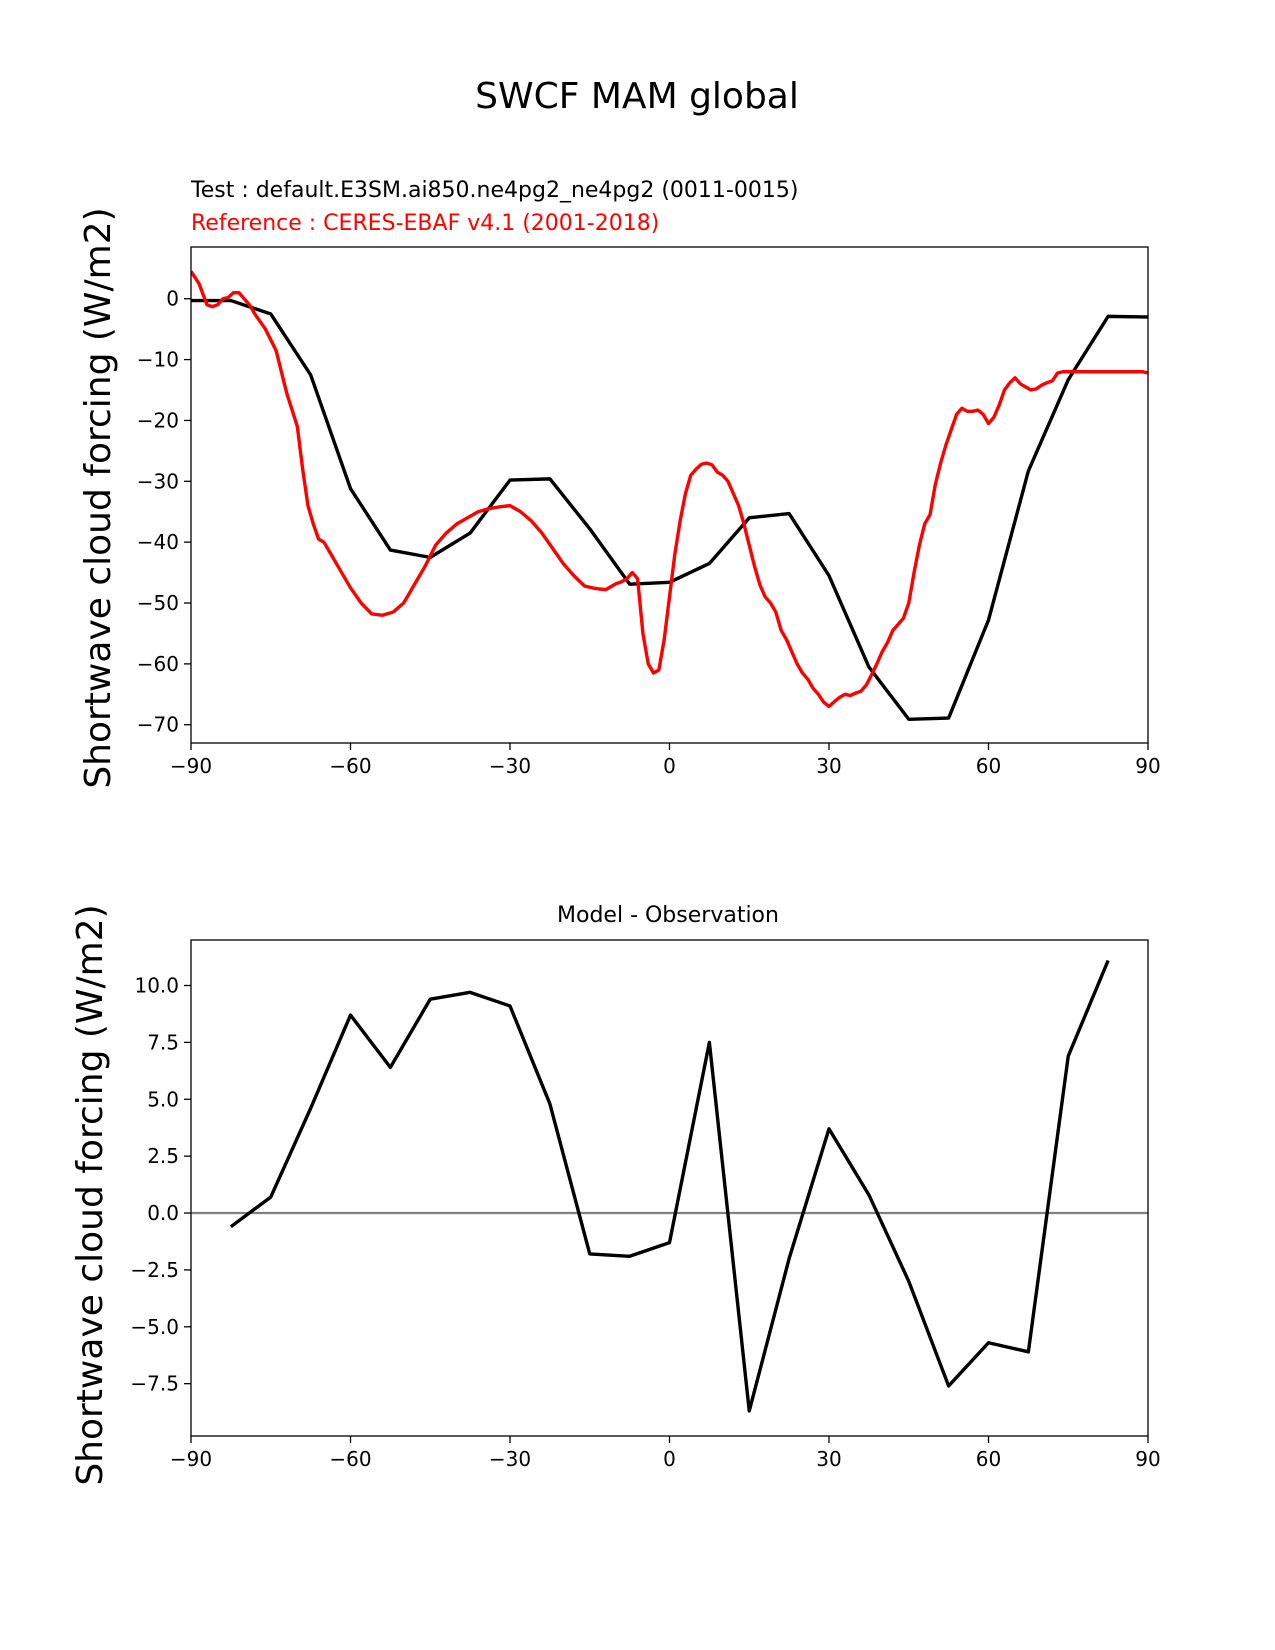 This screenshot has width=1275, height=1650. Describe the element at coordinates (510, 766) in the screenshot. I see `top-x-tick-label: −30` at that location.